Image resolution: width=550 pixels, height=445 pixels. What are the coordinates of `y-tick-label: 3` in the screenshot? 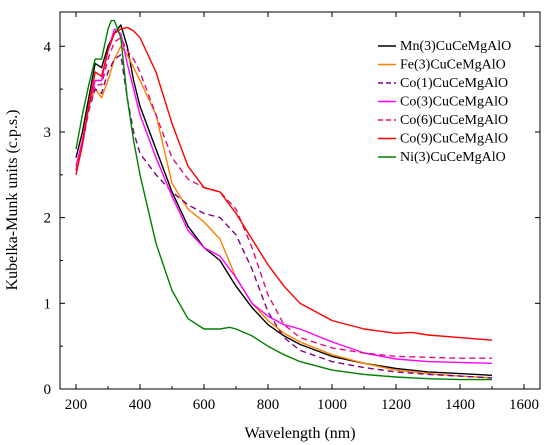 It's located at (48, 133).